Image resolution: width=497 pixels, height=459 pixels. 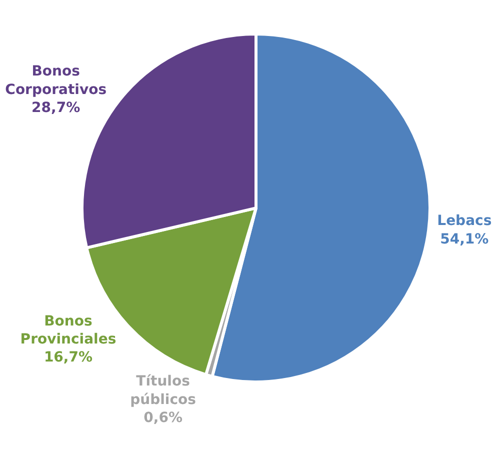 I want to click on data-label: 0,6%, so click(x=163, y=418).